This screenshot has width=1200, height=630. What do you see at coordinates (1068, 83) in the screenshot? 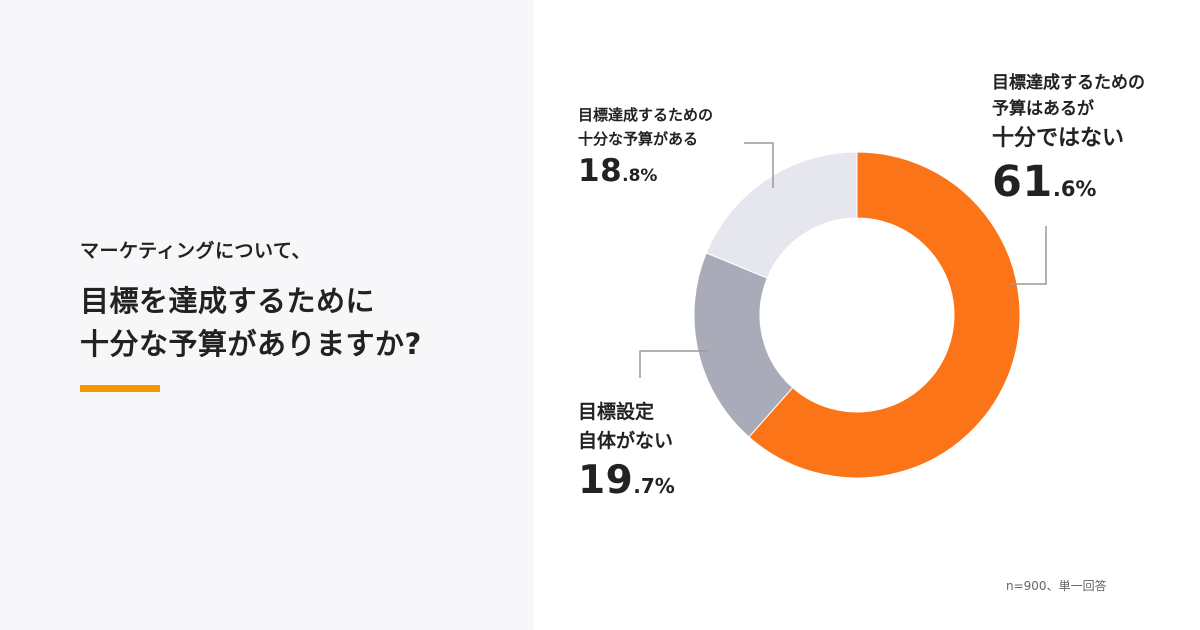
I see `label-not-enough-line-1: 目標達成するための` at bounding box center [1068, 83].